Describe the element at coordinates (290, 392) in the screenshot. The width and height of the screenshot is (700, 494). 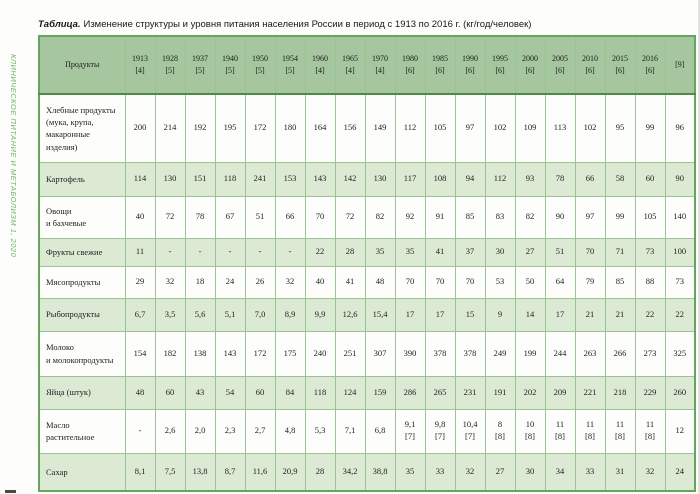
I see `value-cell: 84` at that location.